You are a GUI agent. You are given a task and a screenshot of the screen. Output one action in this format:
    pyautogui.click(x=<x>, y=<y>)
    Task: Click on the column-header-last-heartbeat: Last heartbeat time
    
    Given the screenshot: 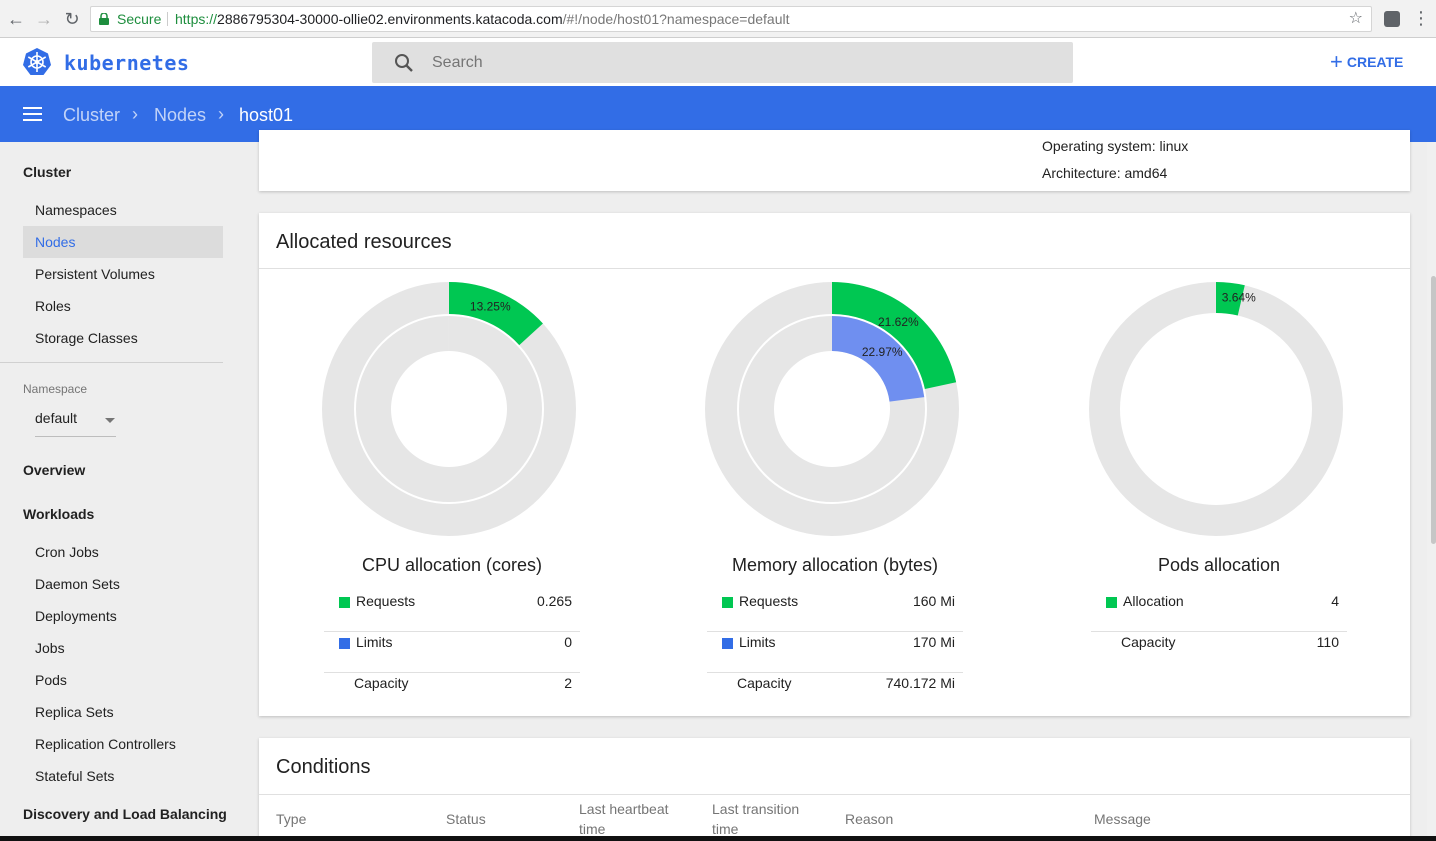 What is the action you would take?
    pyautogui.click(x=624, y=819)
    